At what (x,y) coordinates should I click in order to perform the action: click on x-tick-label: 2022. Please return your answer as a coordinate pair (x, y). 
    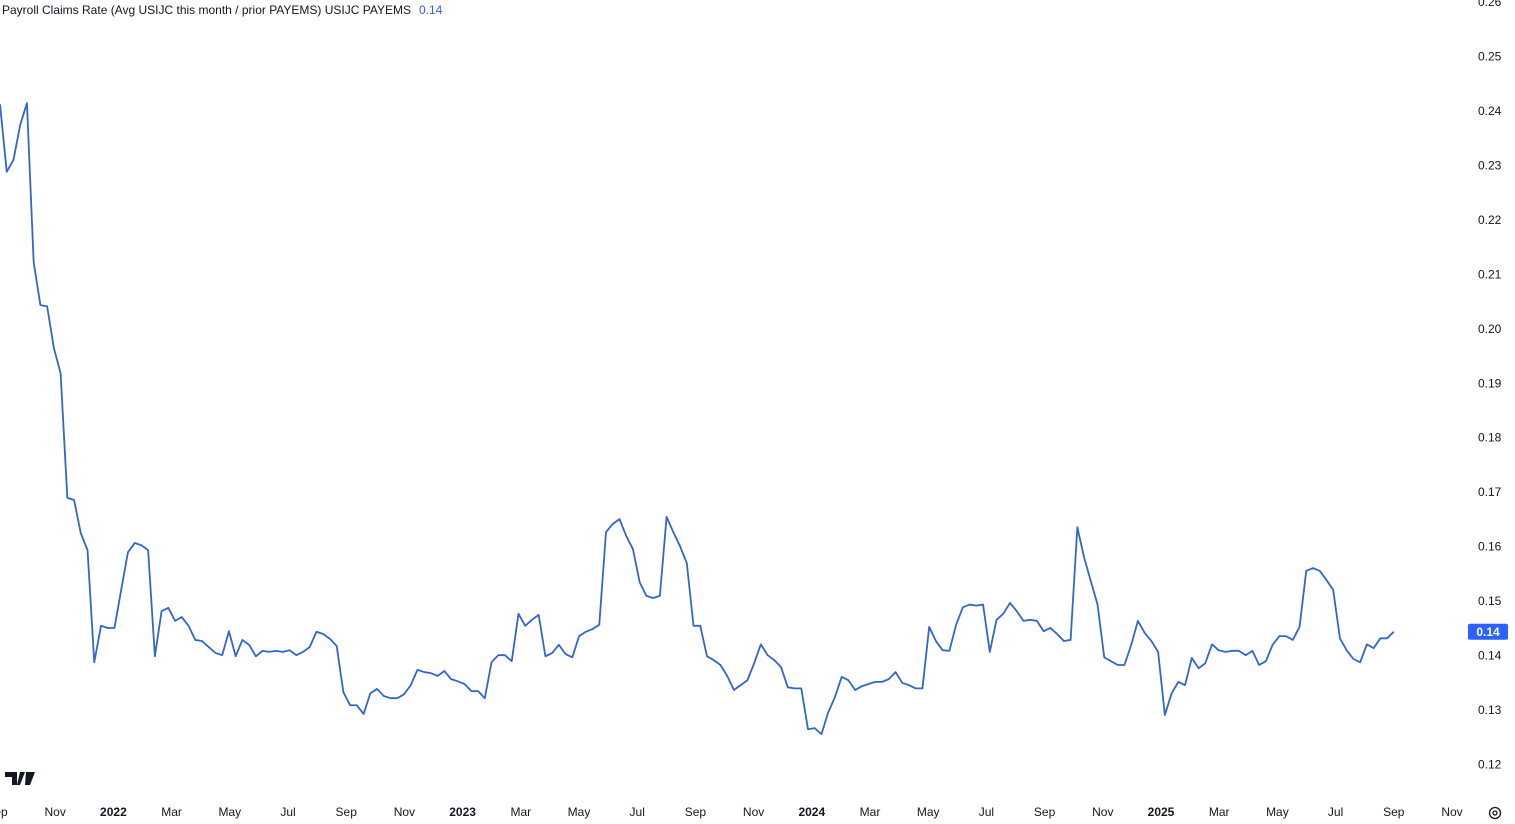
    Looking at the image, I should click on (113, 812).